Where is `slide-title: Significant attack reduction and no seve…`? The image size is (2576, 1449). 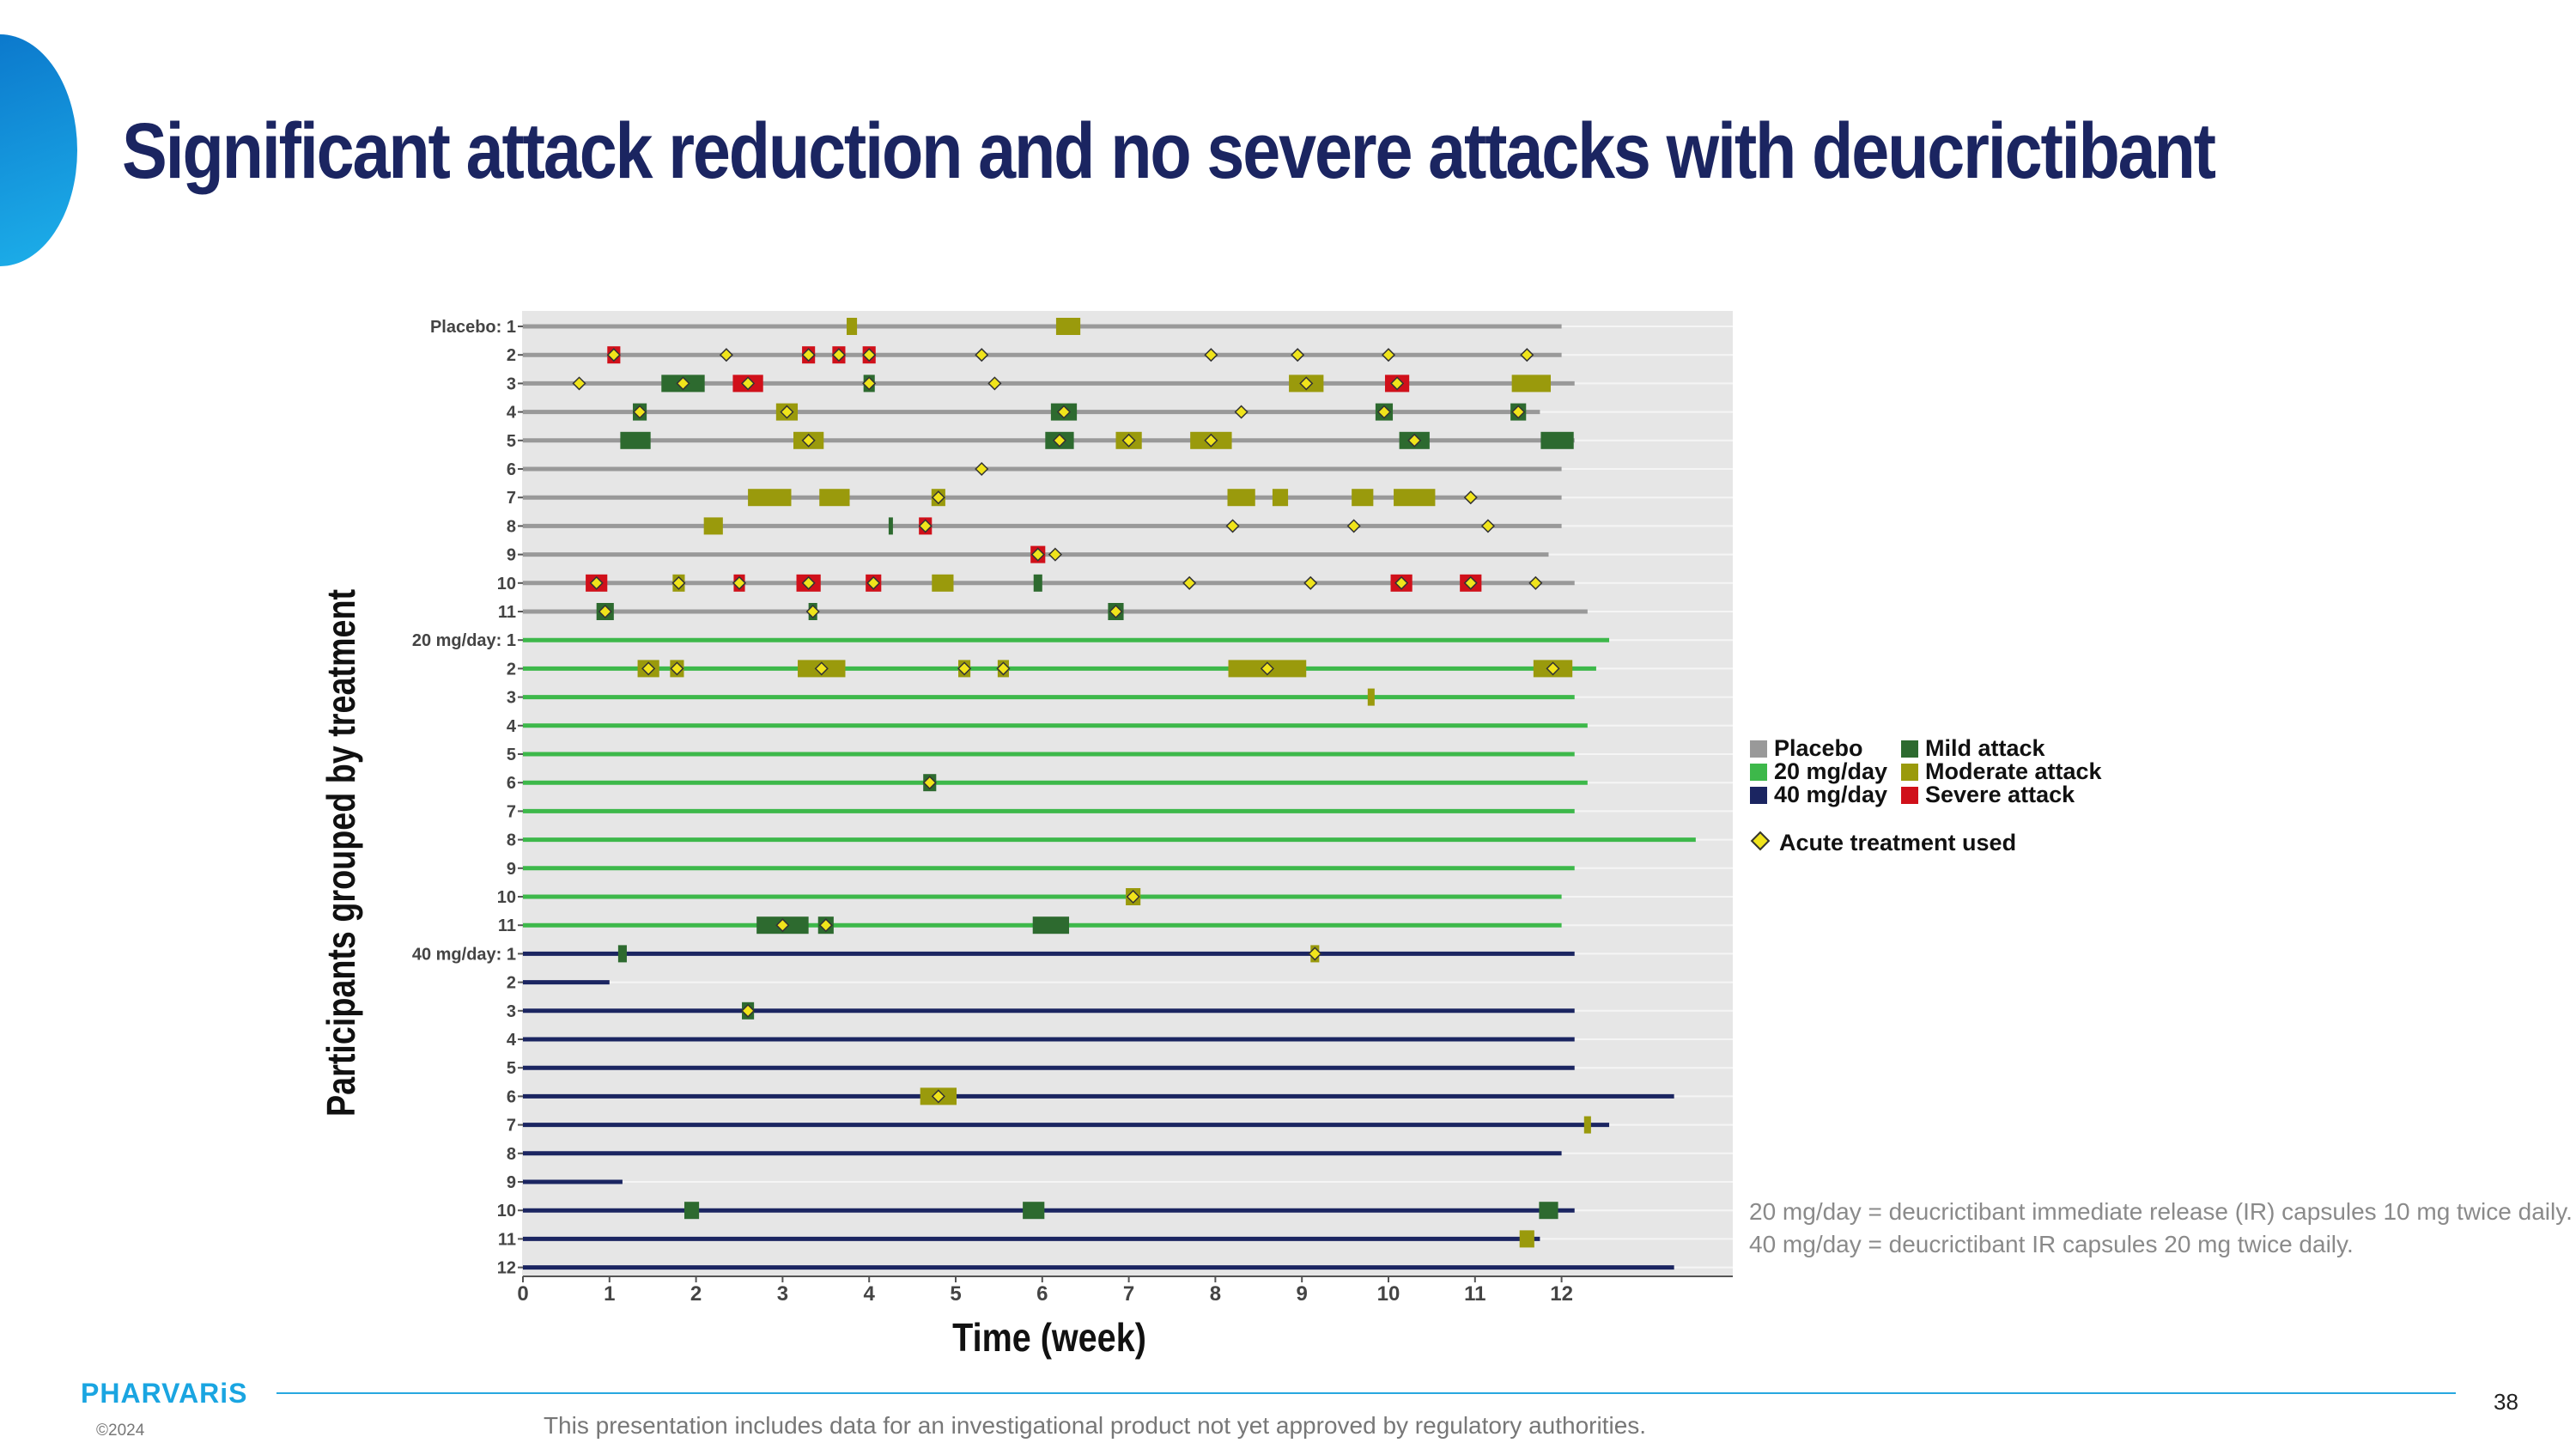 slide-title: Significant attack reduction and no seve… is located at coordinates (1169, 151).